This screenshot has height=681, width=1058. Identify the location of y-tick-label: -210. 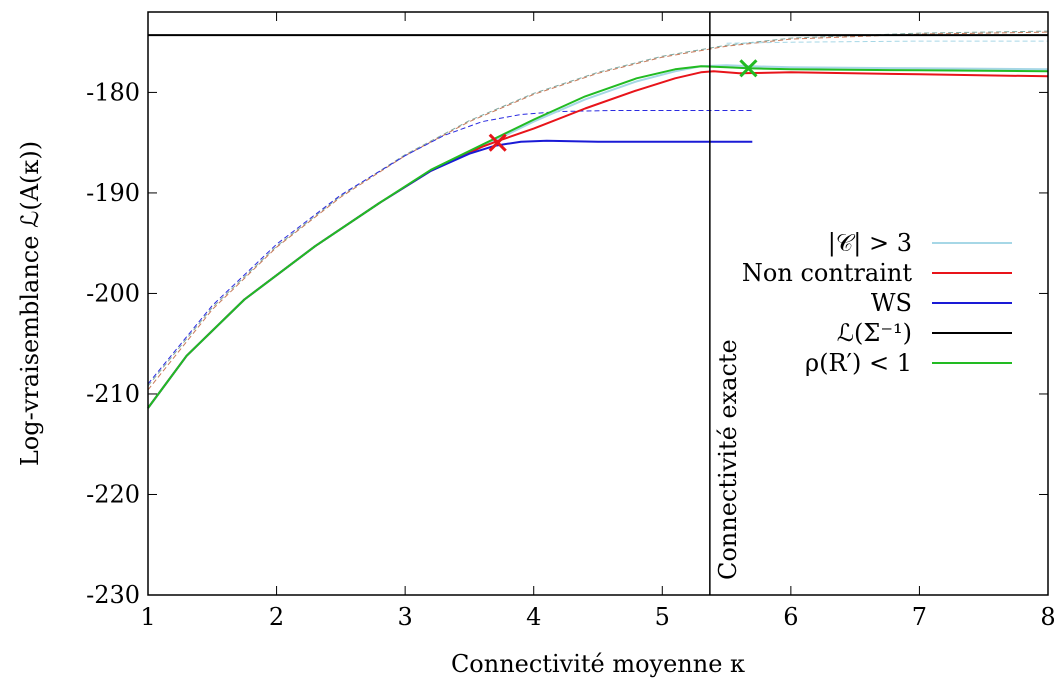
(113, 394).